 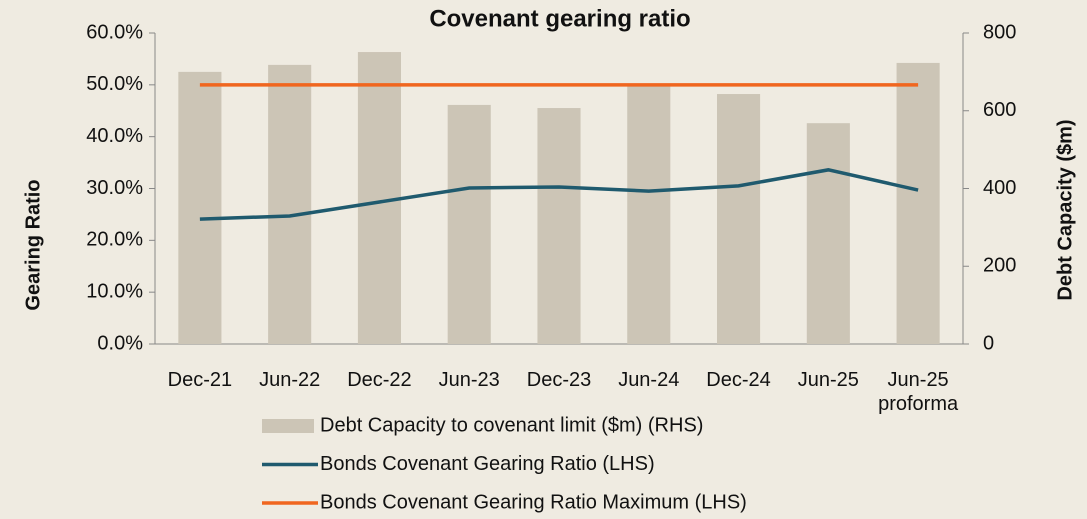 I want to click on legend-label: Bonds Covenant Gearing Ratio (LHS), so click(x=487, y=464).